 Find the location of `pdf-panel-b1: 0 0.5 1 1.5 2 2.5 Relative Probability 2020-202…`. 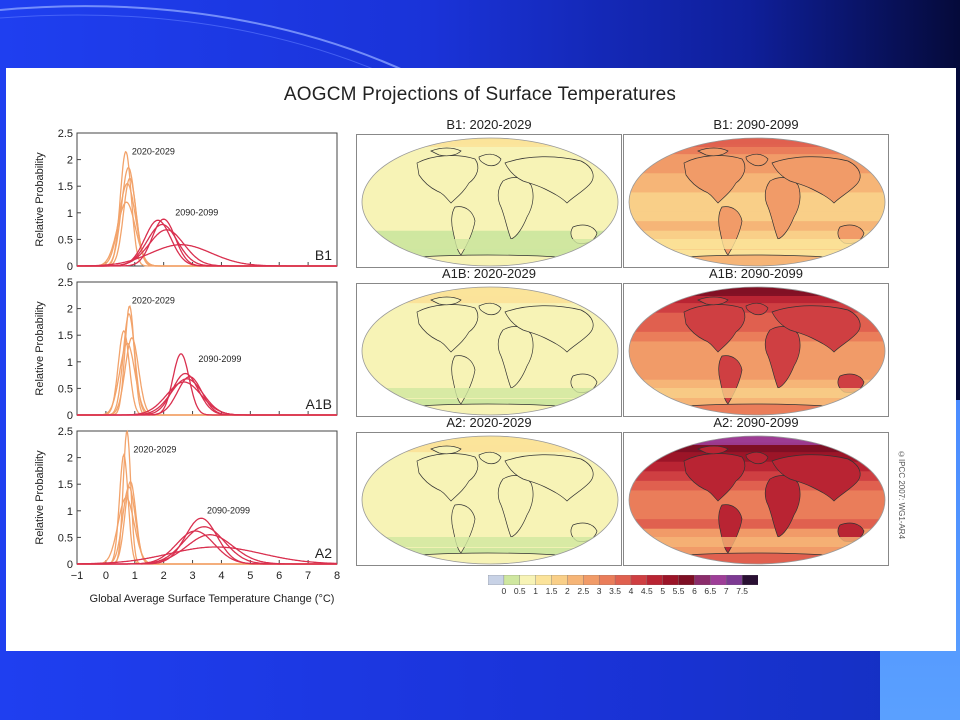

pdf-panel-b1: 0 0.5 1 1.5 2 2.5 Relative Probability 2020-202… is located at coordinates (186, 200).